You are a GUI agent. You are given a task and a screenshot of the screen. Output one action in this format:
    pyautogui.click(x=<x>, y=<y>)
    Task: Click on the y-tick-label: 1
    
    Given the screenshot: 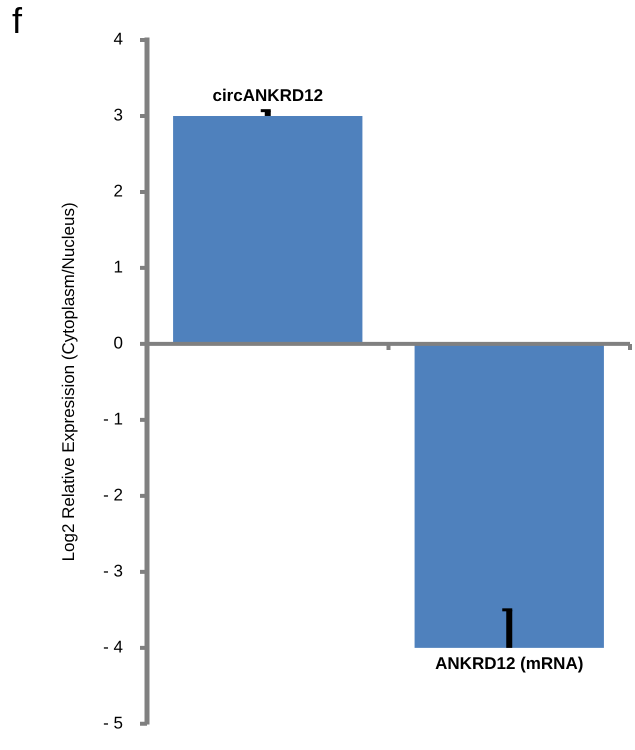 What is the action you would take?
    pyautogui.click(x=118, y=267)
    